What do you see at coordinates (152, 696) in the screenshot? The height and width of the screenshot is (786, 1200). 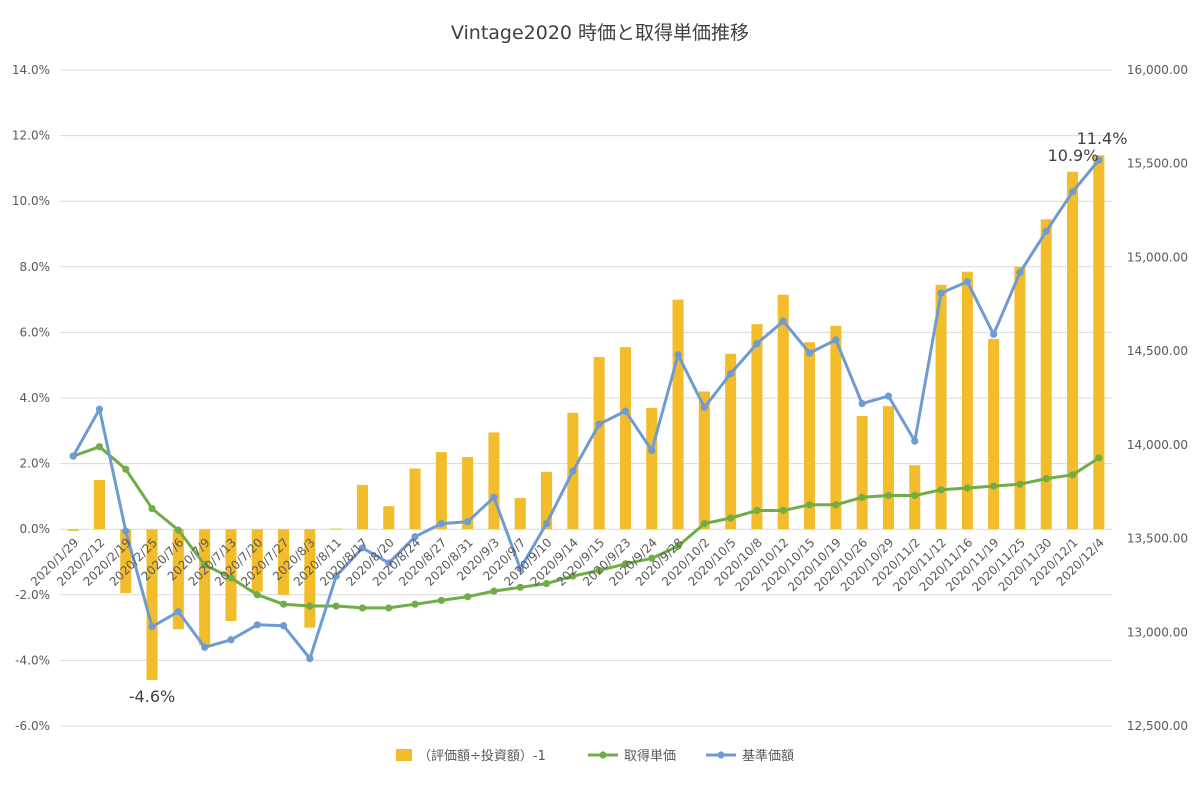 I see `data-label: -4.6%` at bounding box center [152, 696].